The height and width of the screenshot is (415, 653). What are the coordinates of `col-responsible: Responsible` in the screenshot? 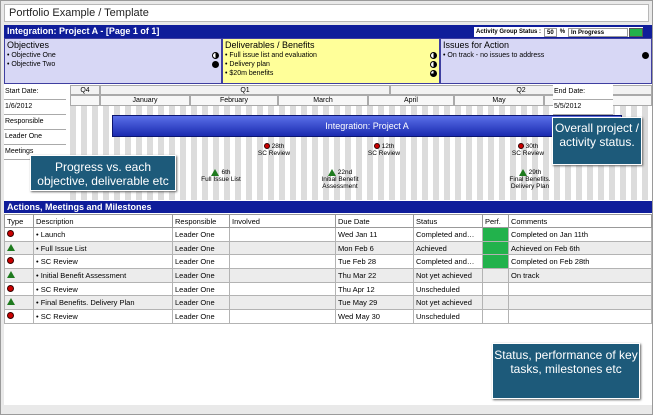 It's located at (201, 221).